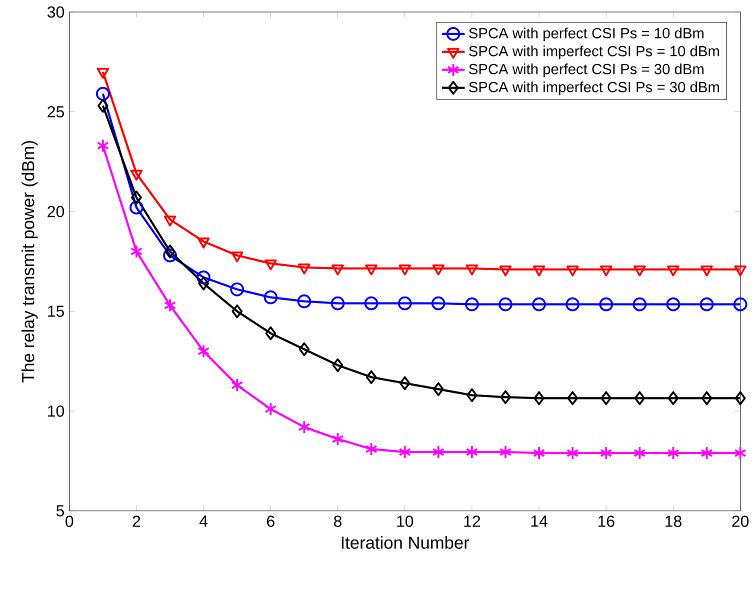 The height and width of the screenshot is (610, 755). I want to click on legend-label: SPCA with perfect CSI Ps = 30 dBm, so click(586, 70).